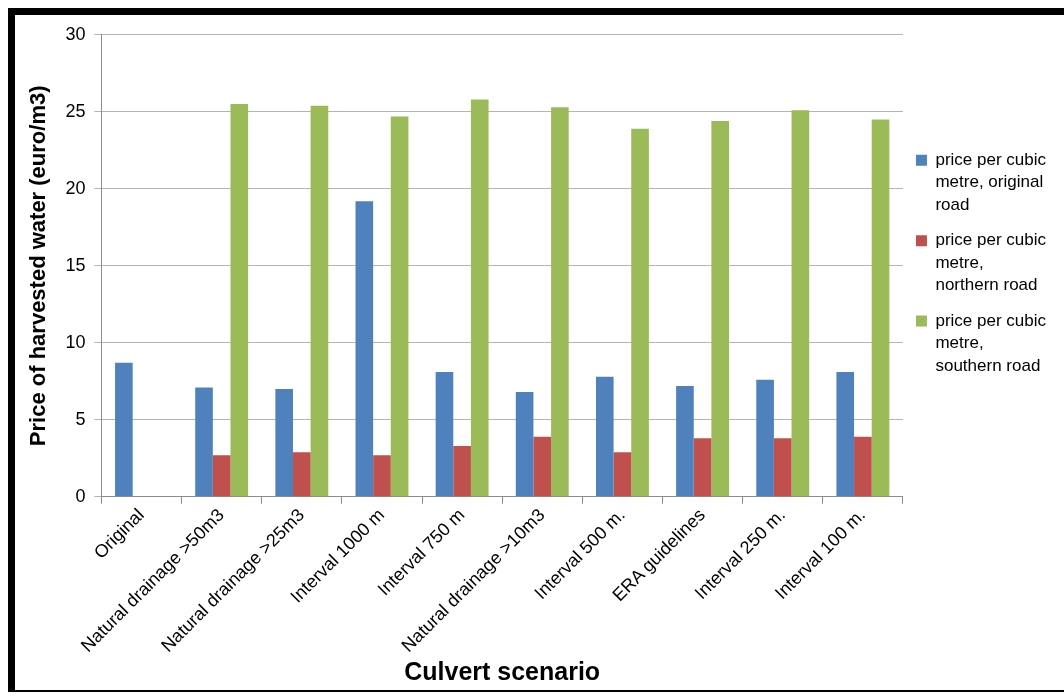 Image resolution: width=1064 pixels, height=700 pixels. What do you see at coordinates (75, 264) in the screenshot?
I see `y-tick-label: 15` at bounding box center [75, 264].